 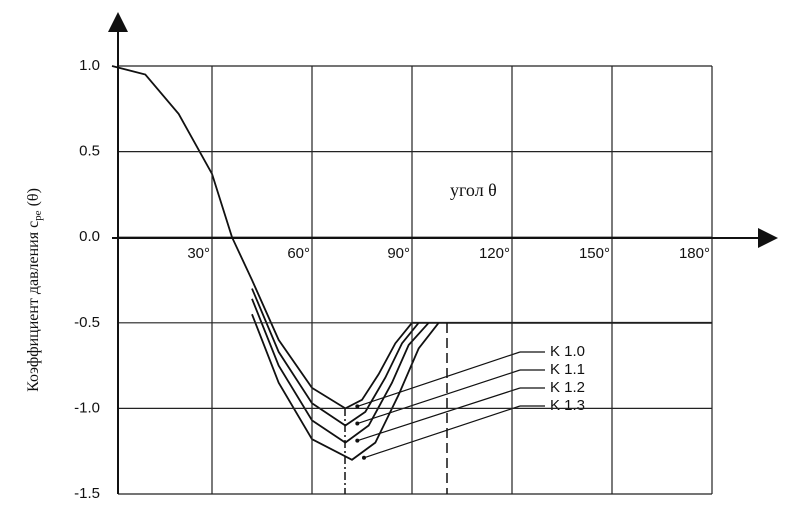 I want to click on y-tick-label: 1.0, so click(x=89, y=65).